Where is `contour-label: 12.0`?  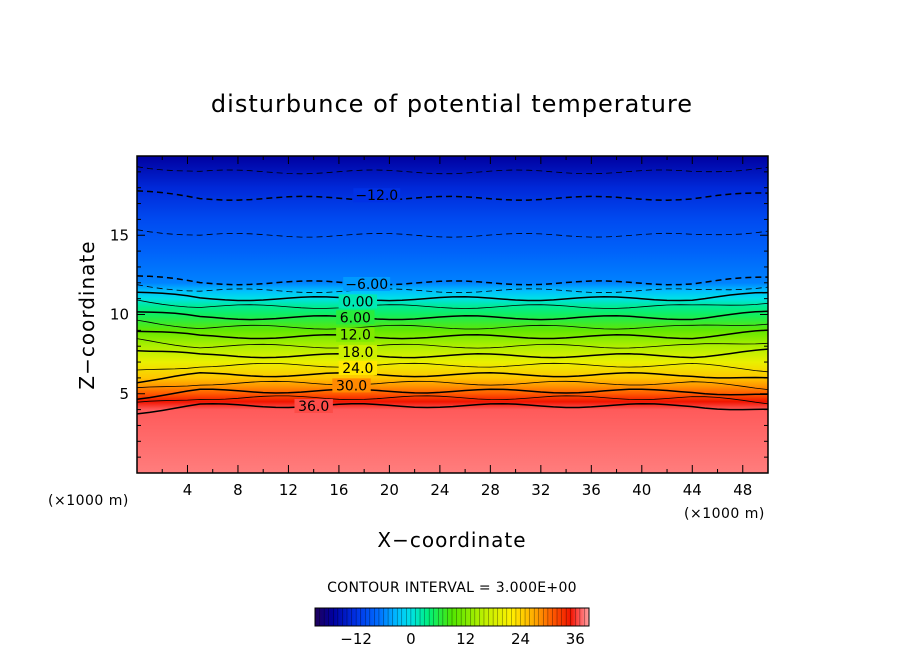
contour-label: 12.0 is located at coordinates (355, 336).